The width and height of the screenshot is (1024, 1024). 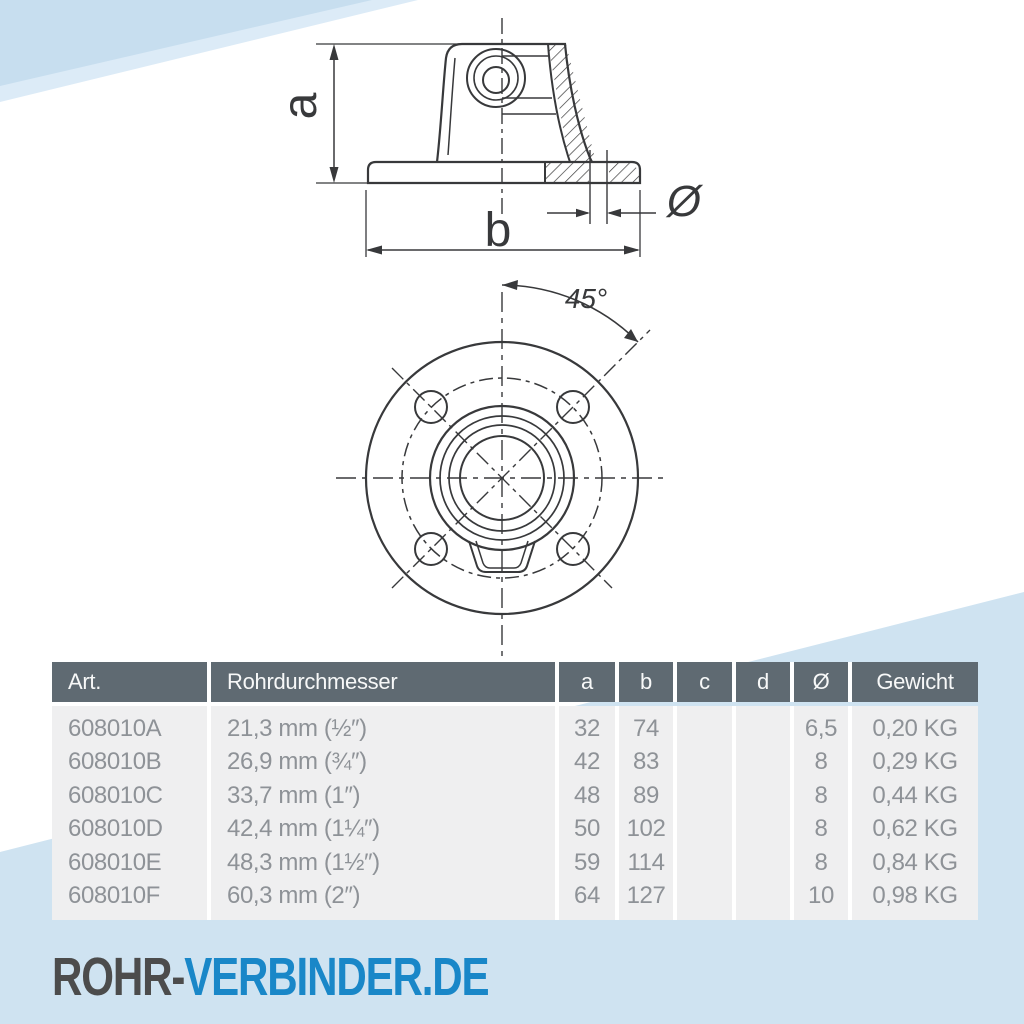 What do you see at coordinates (573, 549) in the screenshot?
I see `bolt-hole-bottom-right` at bounding box center [573, 549].